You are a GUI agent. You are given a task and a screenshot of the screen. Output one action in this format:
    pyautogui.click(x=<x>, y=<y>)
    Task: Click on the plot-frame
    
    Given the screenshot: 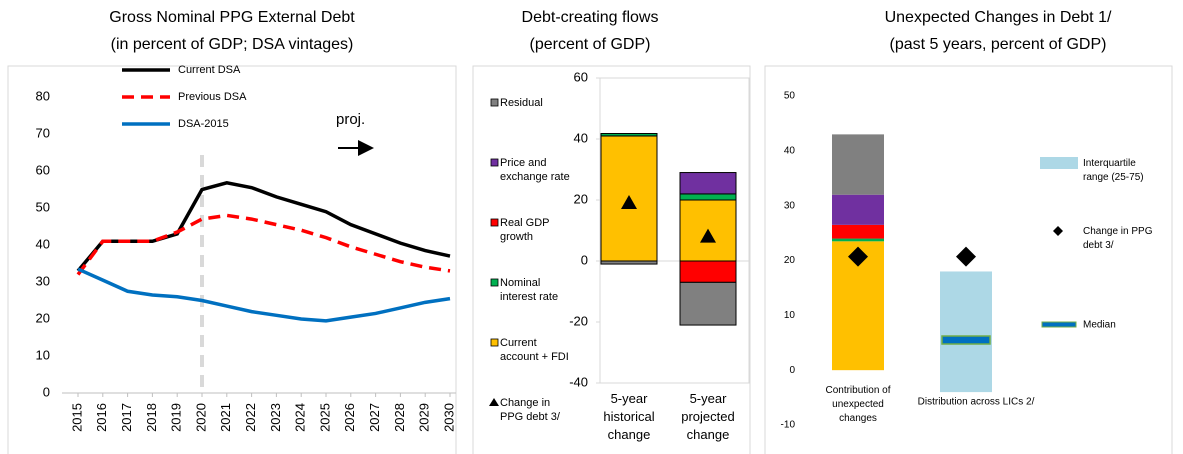 What is the action you would take?
    pyautogui.click(x=674, y=230)
    